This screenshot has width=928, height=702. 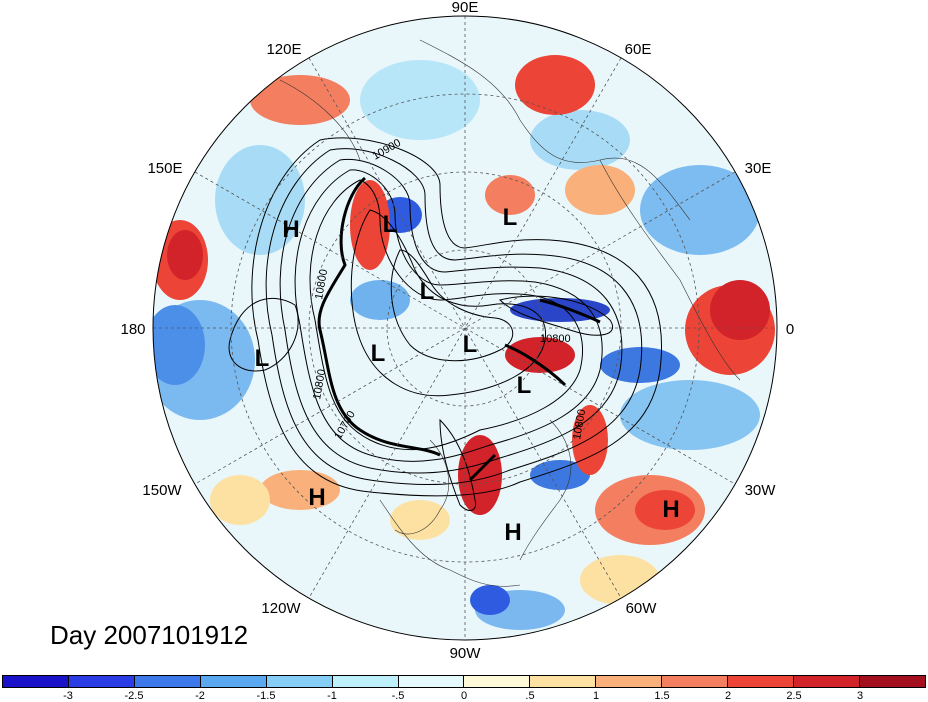 What do you see at coordinates (164, 168) in the screenshot?
I see `lon-label-150e: 150E` at bounding box center [164, 168].